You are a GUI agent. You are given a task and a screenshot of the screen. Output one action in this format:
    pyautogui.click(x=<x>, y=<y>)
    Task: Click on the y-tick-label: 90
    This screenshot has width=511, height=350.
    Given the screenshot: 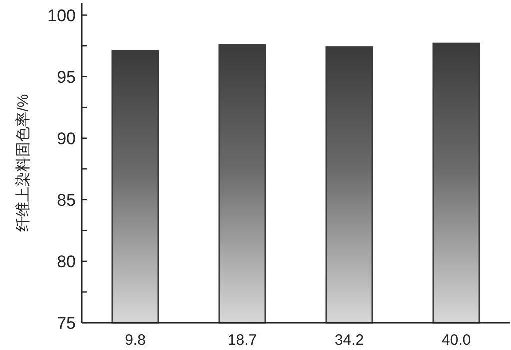 What is the action you would take?
    pyautogui.click(x=66, y=138)
    